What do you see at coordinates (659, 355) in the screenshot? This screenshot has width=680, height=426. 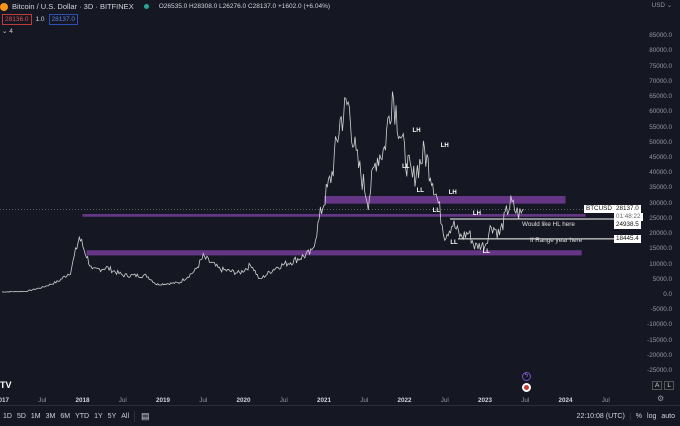 I see `price-tick: -20000.0` at bounding box center [659, 355].